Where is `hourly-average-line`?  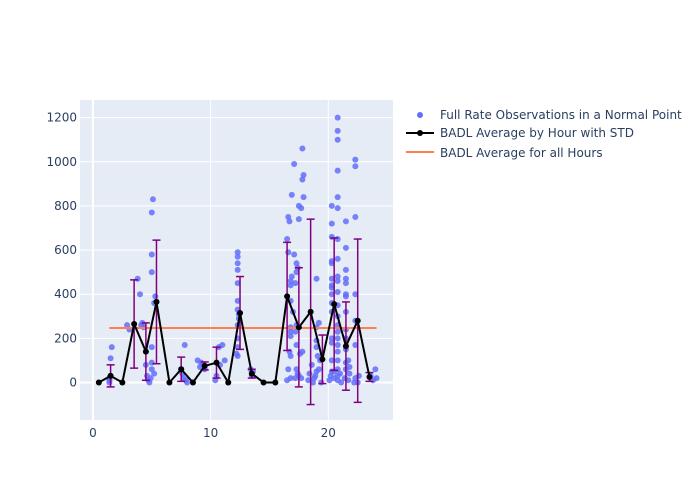
hourly-average-line is located at coordinates (234, 341).